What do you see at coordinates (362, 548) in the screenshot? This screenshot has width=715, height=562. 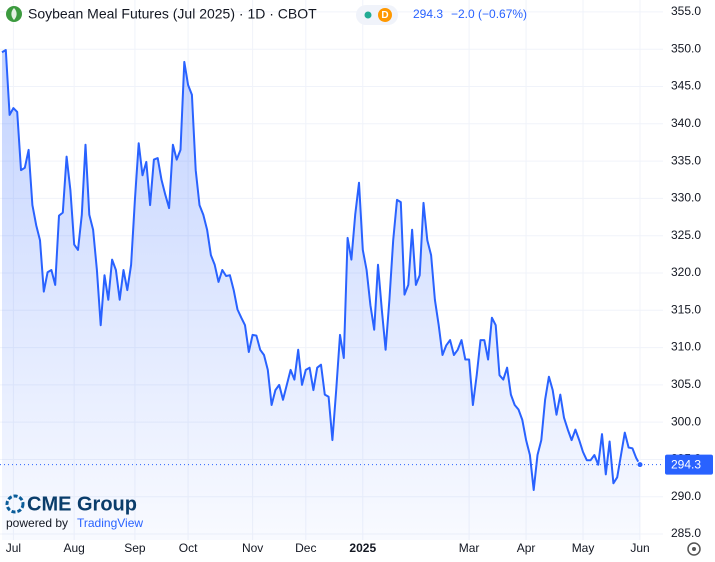 I see `x-tick-label: 2025` at bounding box center [362, 548].